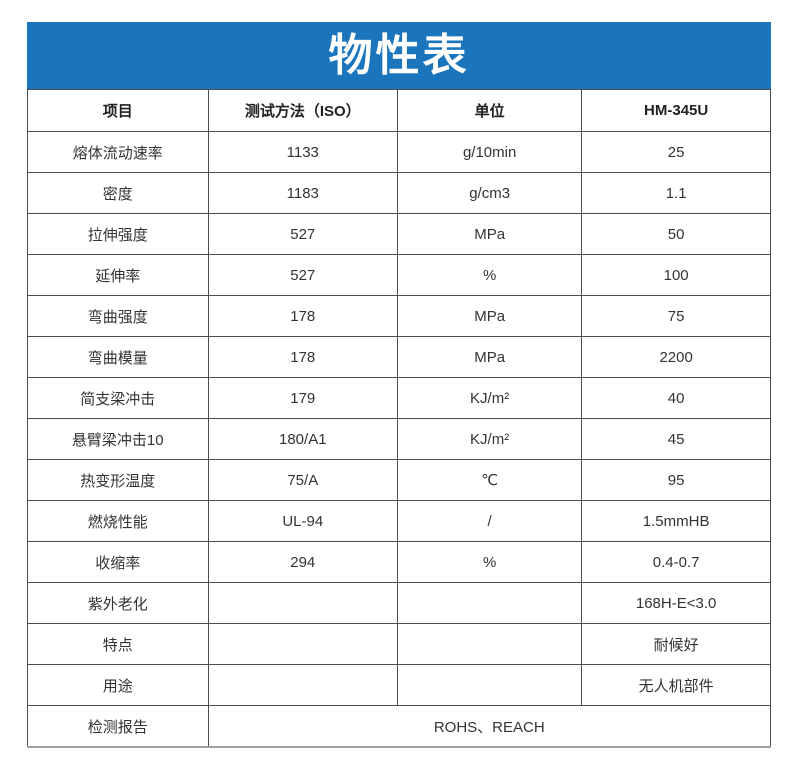 The height and width of the screenshot is (764, 800). I want to click on report-row: 检测报告 ROHS、REACH, so click(399, 726).